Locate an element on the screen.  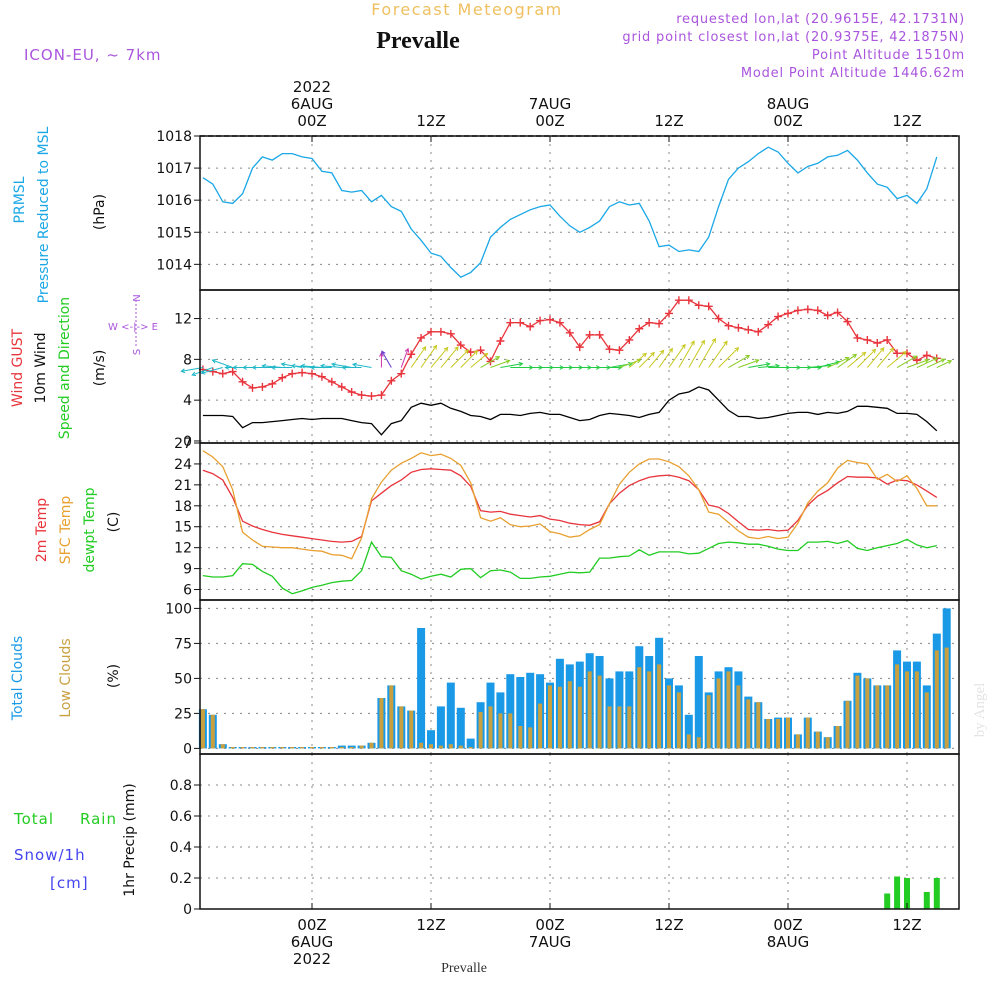
temp-2m-line is located at coordinates (570, 505).